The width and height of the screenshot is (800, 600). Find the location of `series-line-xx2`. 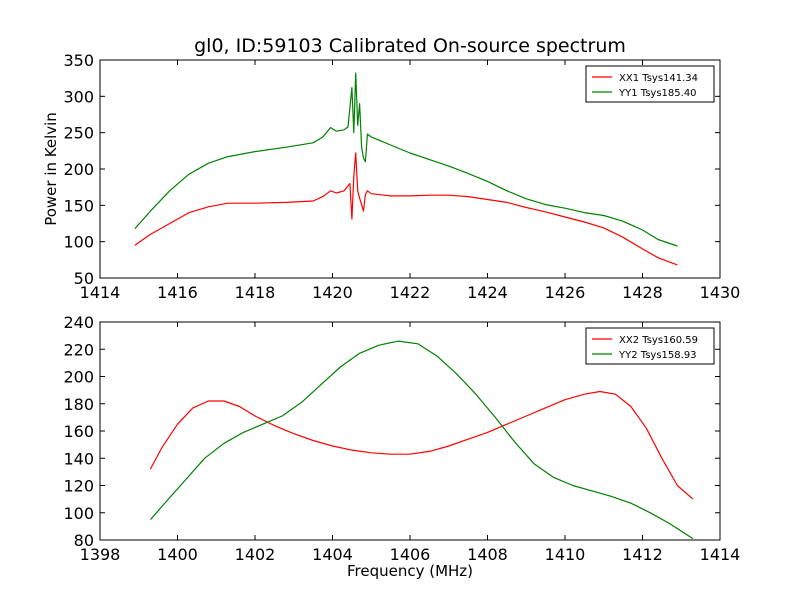

series-line-xx2 is located at coordinates (421, 445).